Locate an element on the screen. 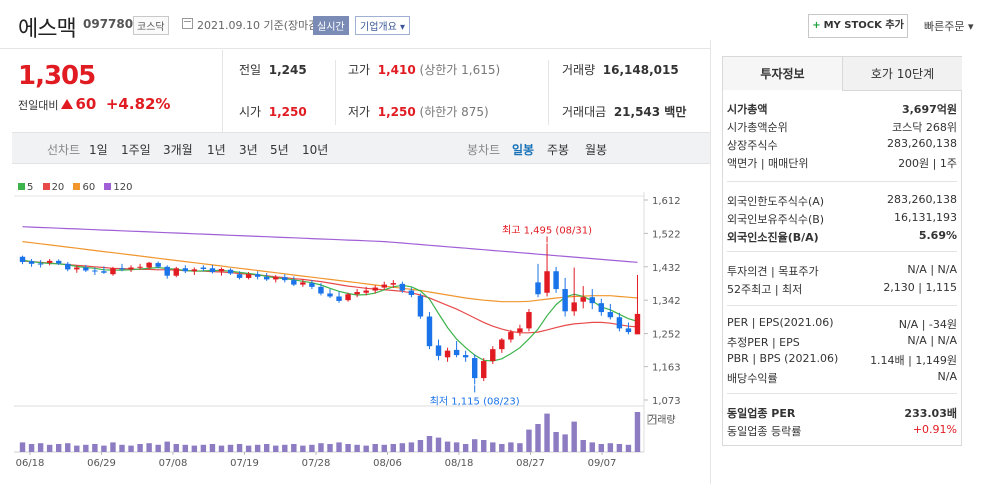 This screenshot has height=484, width=983. ma60-line is located at coordinates (330, 272).